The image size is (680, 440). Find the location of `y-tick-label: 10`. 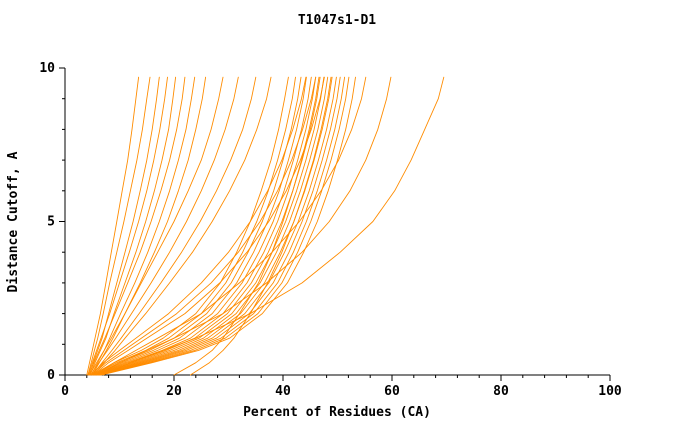

y-tick-label: 10 is located at coordinates (47, 68).